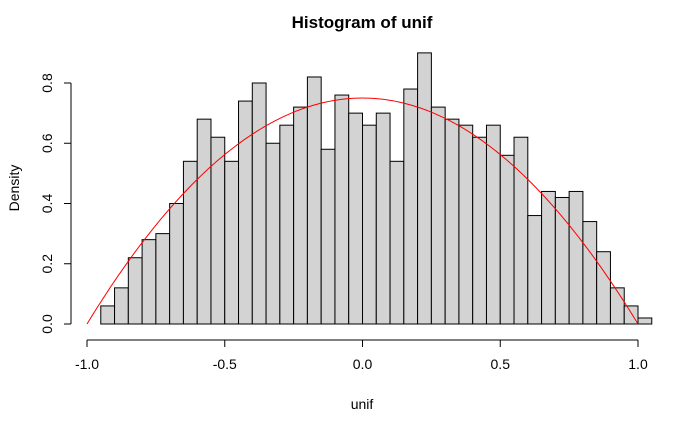  Describe the element at coordinates (47, 83) in the screenshot. I see `y-tick-label: 0.8` at that location.